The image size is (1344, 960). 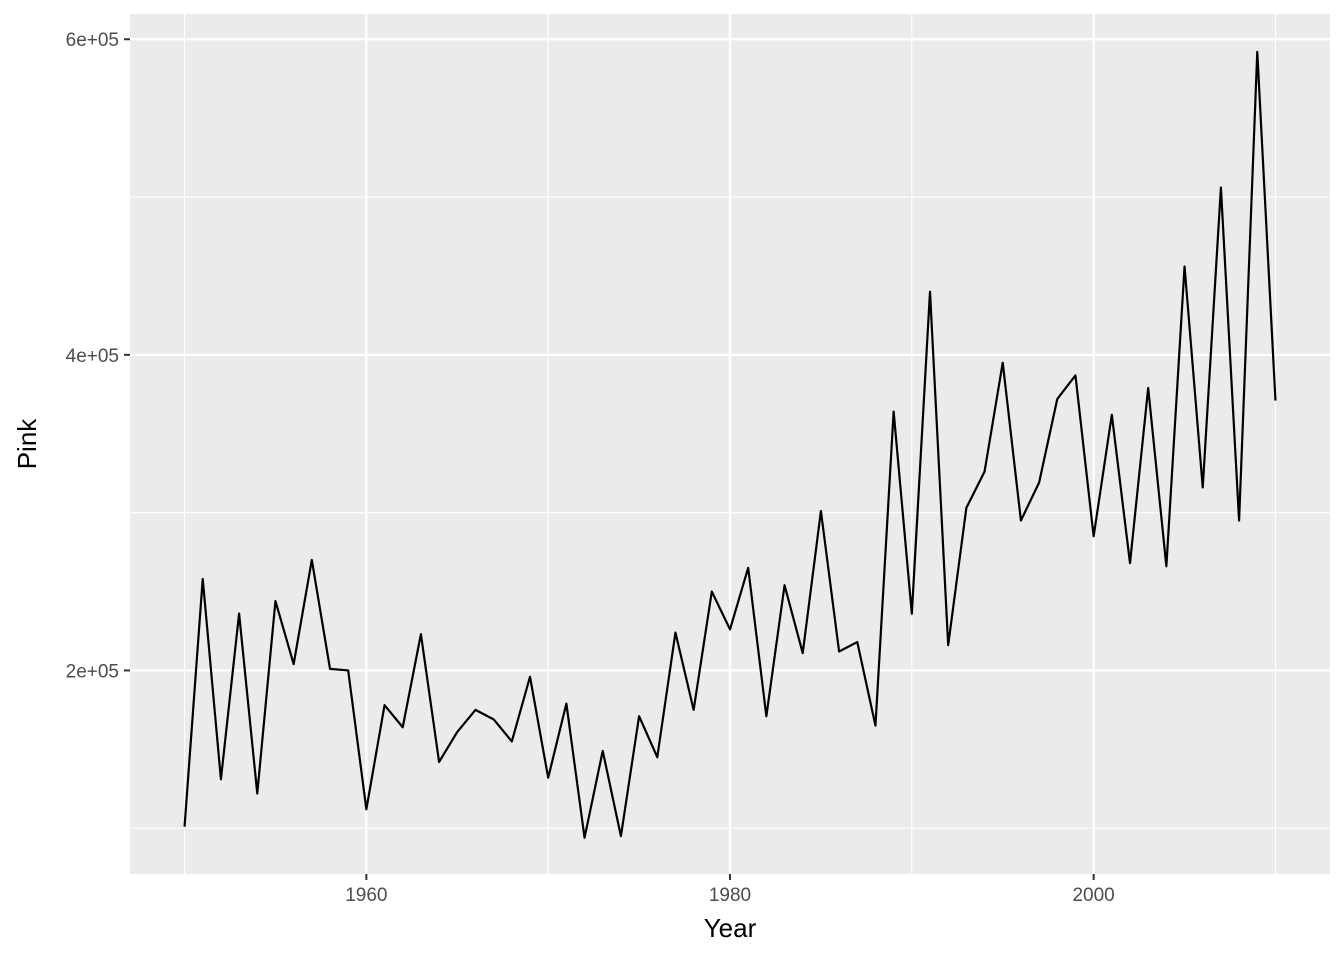 I want to click on x-tick-label: 2000, so click(x=1093, y=895).